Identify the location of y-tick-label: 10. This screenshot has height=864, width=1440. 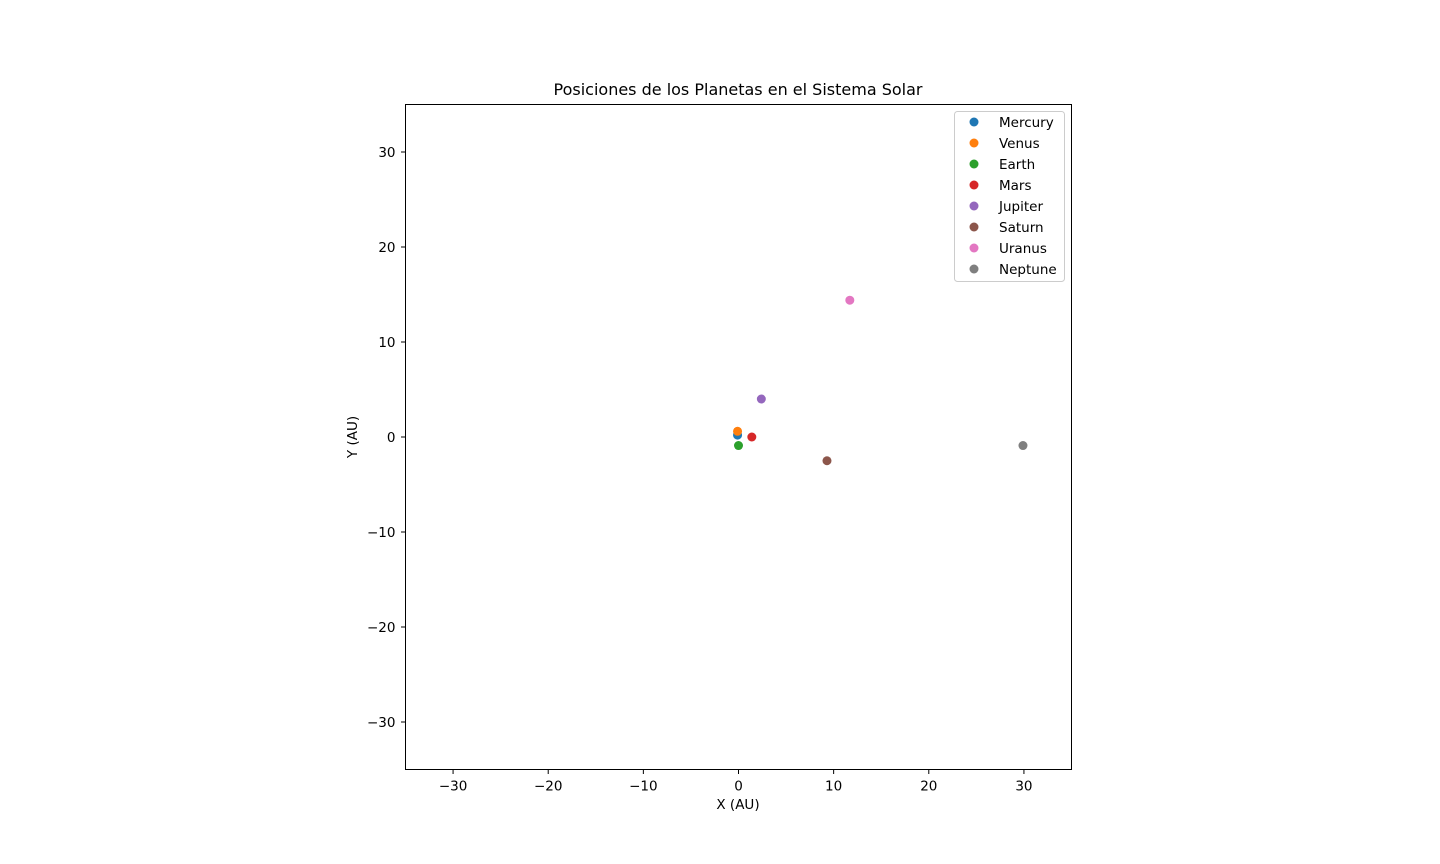
(386, 343).